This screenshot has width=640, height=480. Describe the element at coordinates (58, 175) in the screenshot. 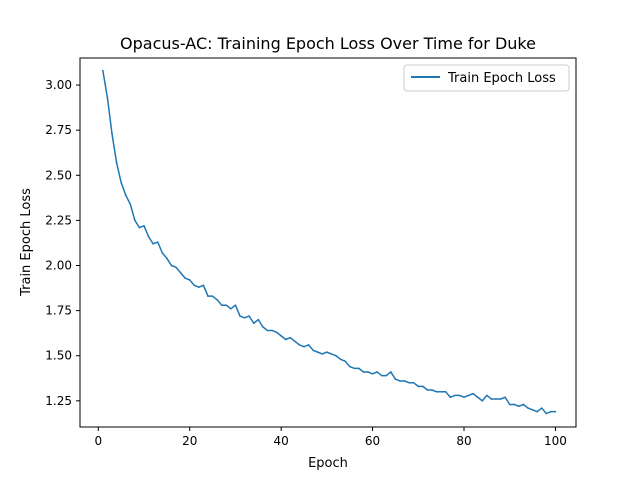

I see `y-tick-label: 2.50` at that location.